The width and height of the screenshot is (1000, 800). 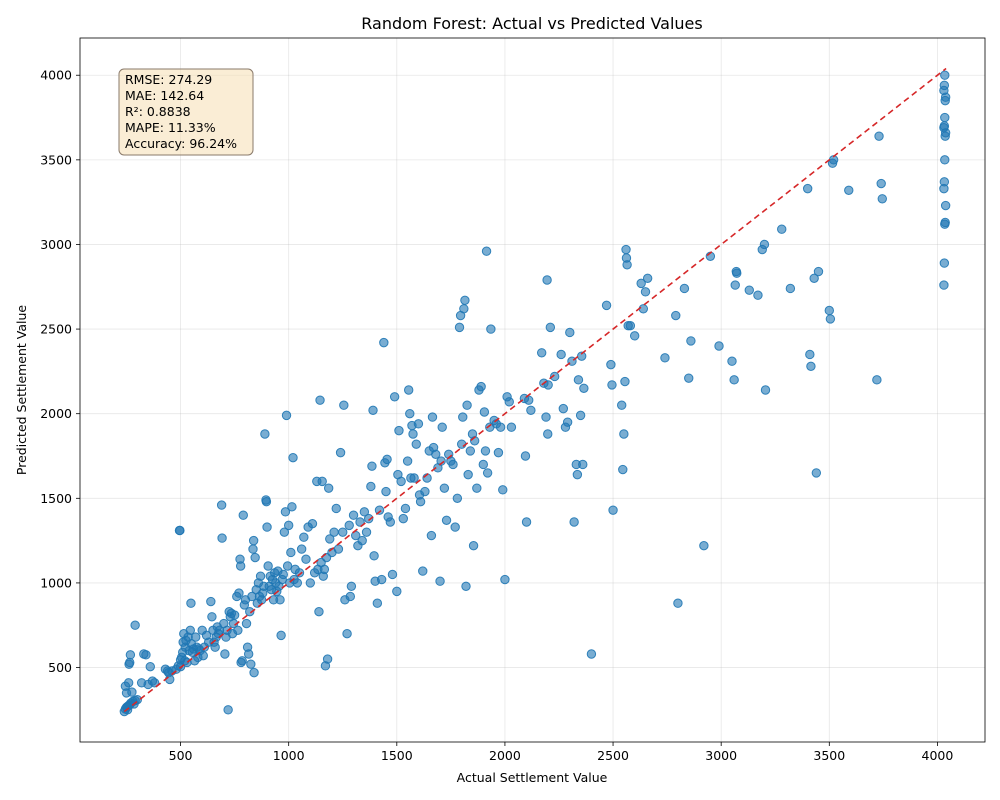 I want to click on x-tick-label: 3000, so click(x=721, y=755).